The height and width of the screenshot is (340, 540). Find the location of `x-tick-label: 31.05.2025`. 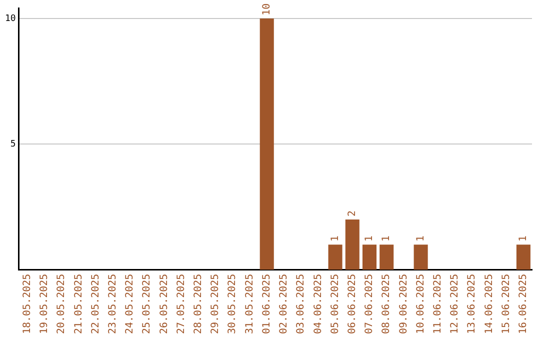

x-tick-label: 31.05.2025 is located at coordinates (250, 304).